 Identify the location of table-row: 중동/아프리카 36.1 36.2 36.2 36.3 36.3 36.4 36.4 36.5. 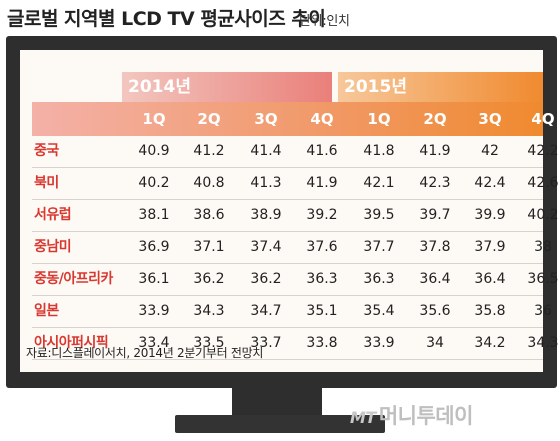
(295, 280).